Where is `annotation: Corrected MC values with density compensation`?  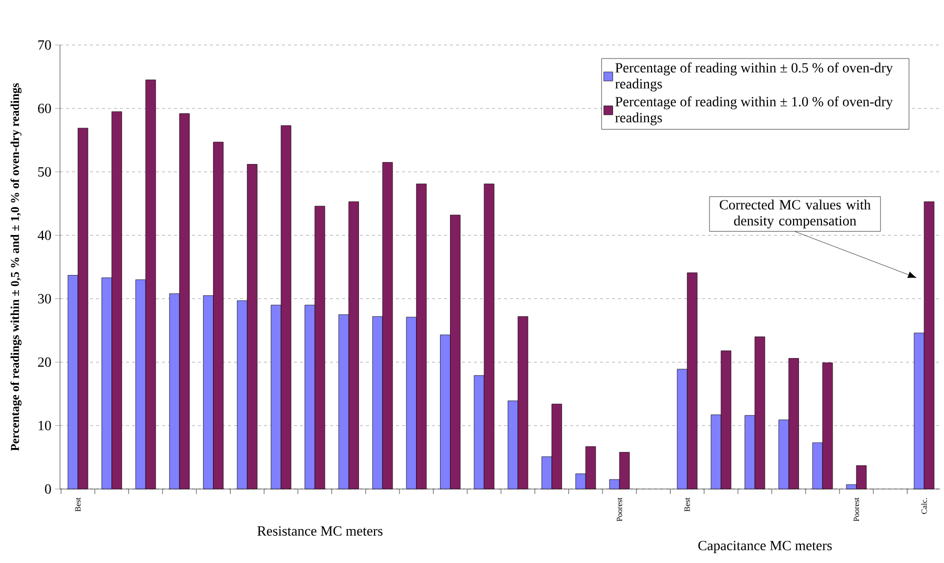 annotation: Corrected MC values with density compensation is located at coordinates (795, 214).